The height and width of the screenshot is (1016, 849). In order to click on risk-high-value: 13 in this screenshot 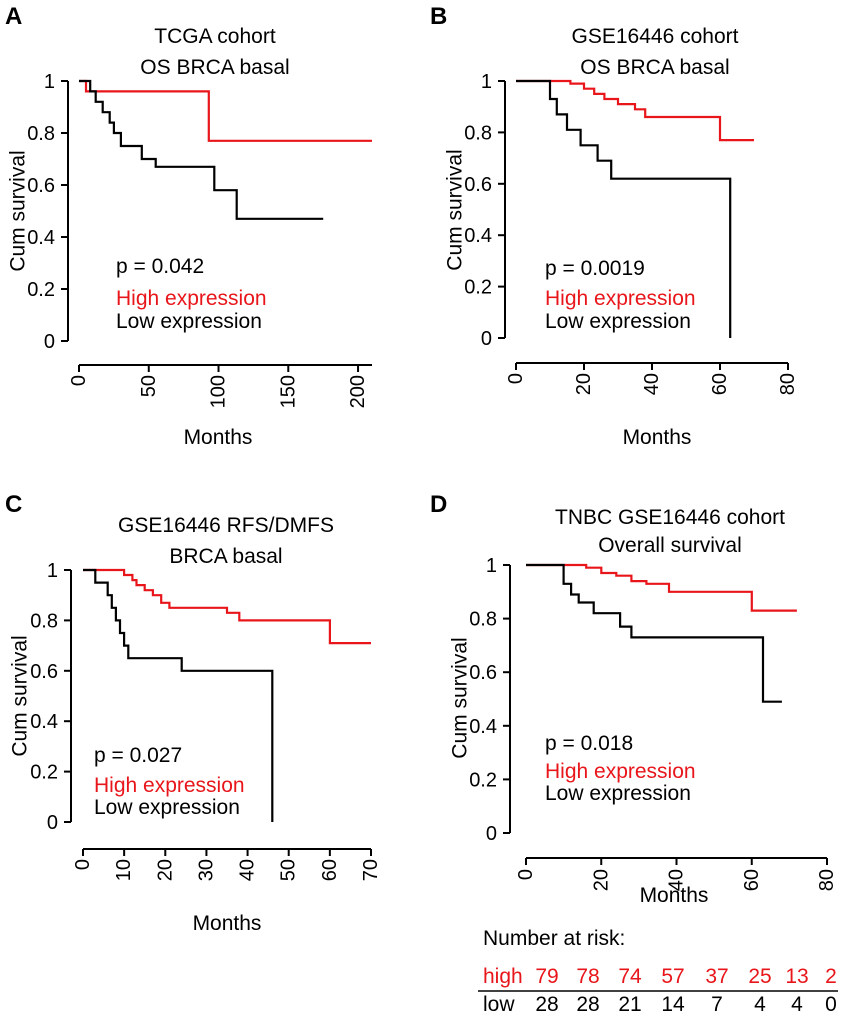, I will do `click(796, 976)`.